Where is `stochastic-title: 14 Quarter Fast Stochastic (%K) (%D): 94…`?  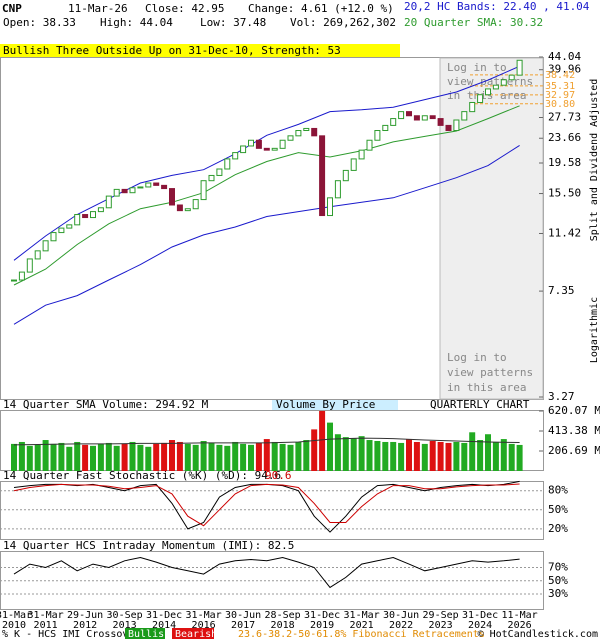 stochastic-title: 14 Quarter Fast Stochastic (%K) (%D): 94… is located at coordinates (142, 475).